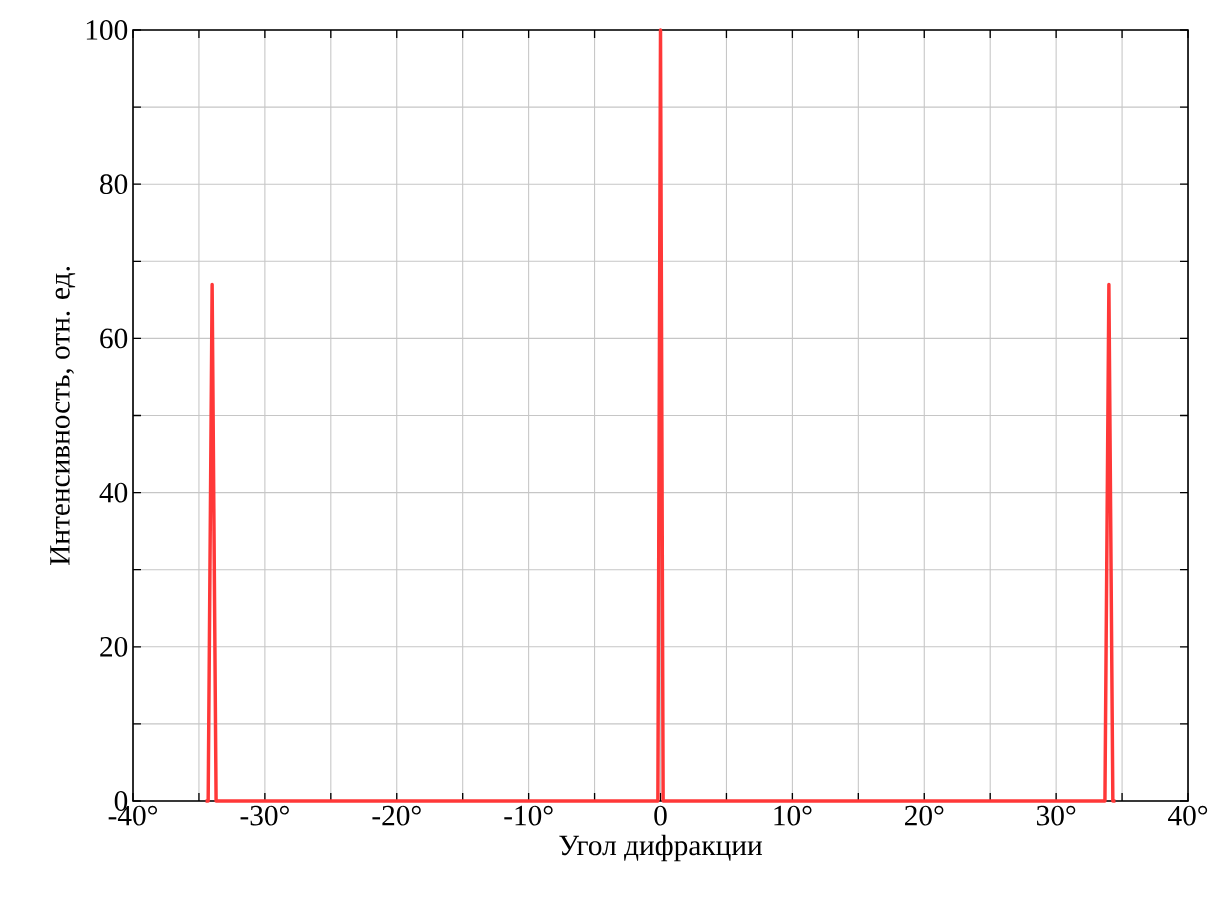 This screenshot has width=1226, height=914. Describe the element at coordinates (660, 815) in the screenshot. I see `x-tick-label: 0` at that location.